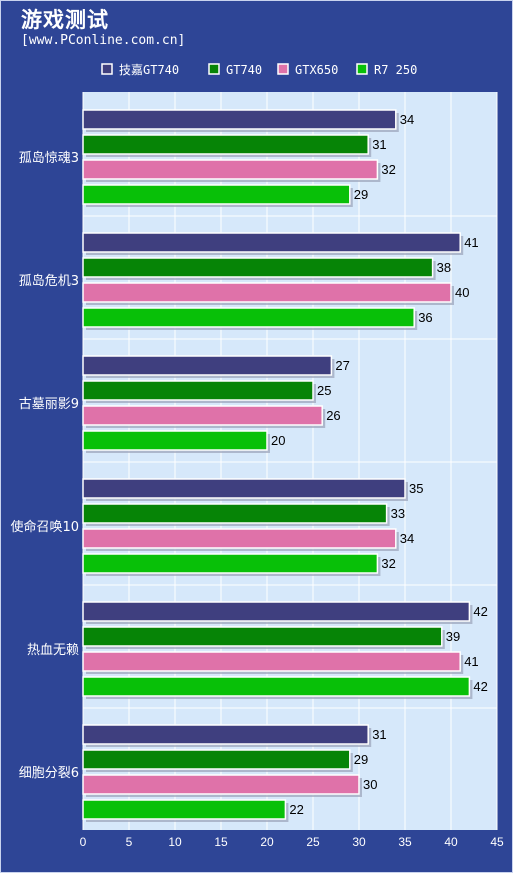  I want to click on x-tick-label: 45, so click(497, 842).